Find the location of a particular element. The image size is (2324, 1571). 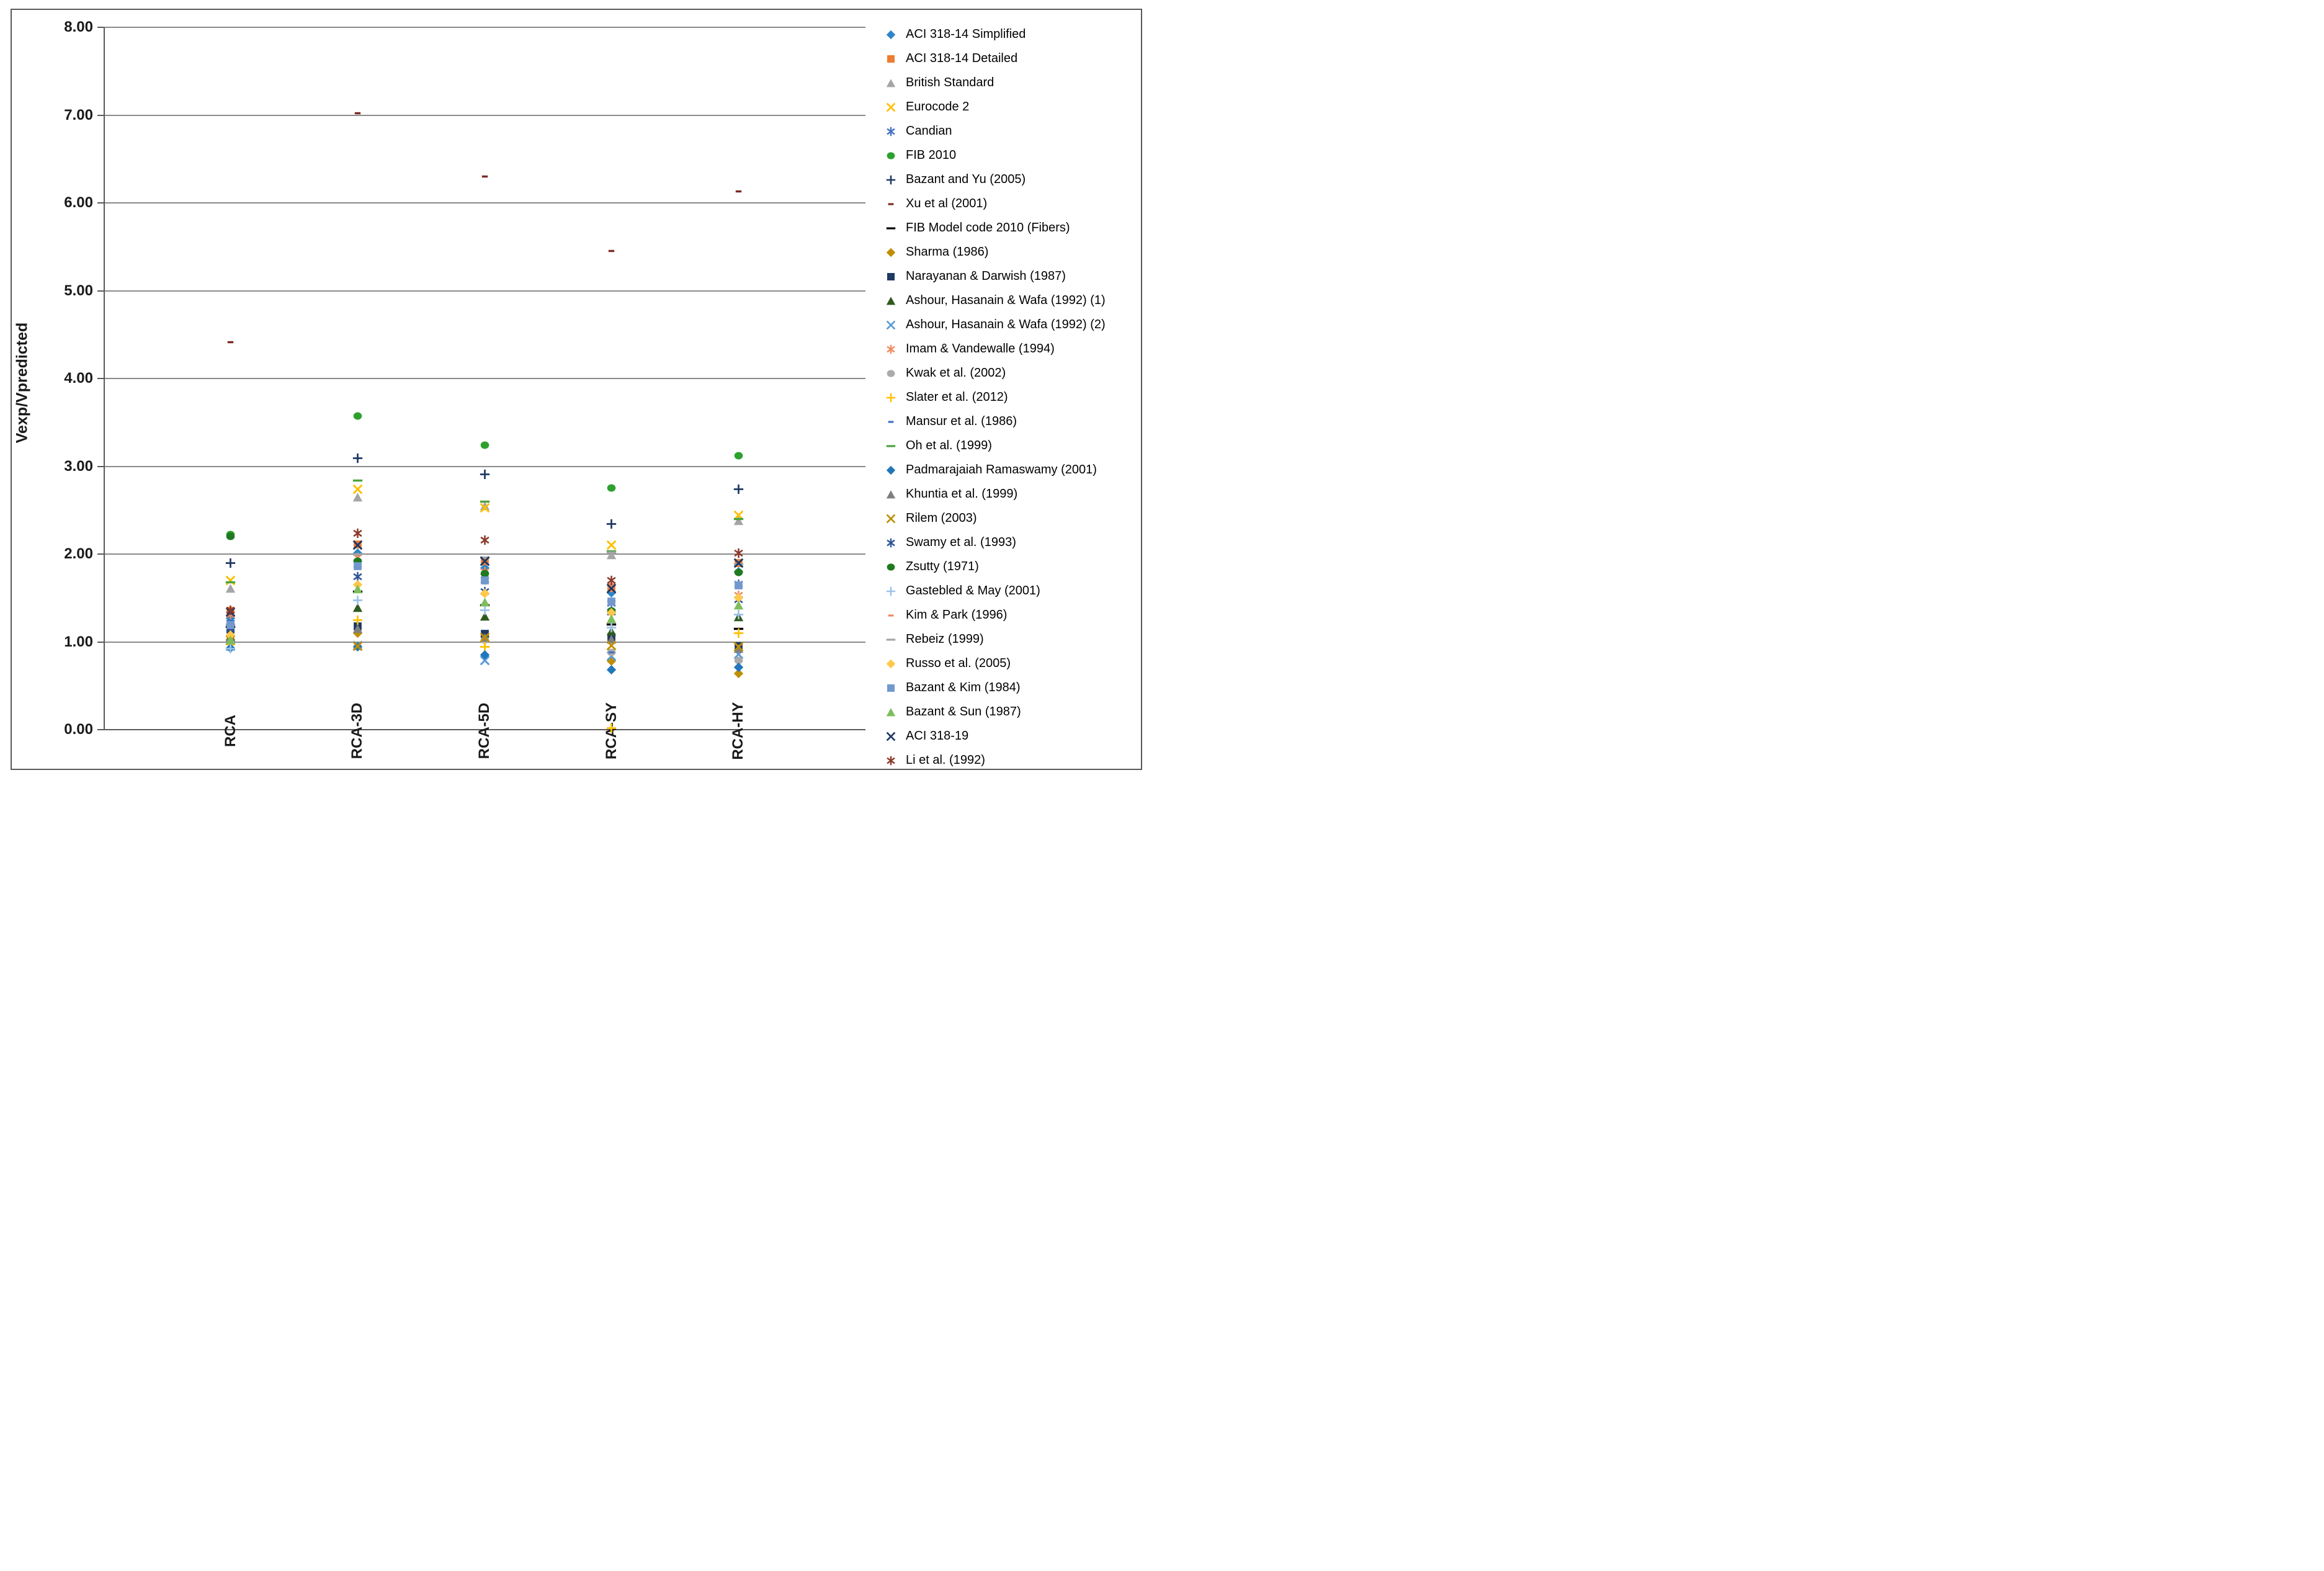

legend-item: Mansur et al. (1986) is located at coordinates (1016, 422).